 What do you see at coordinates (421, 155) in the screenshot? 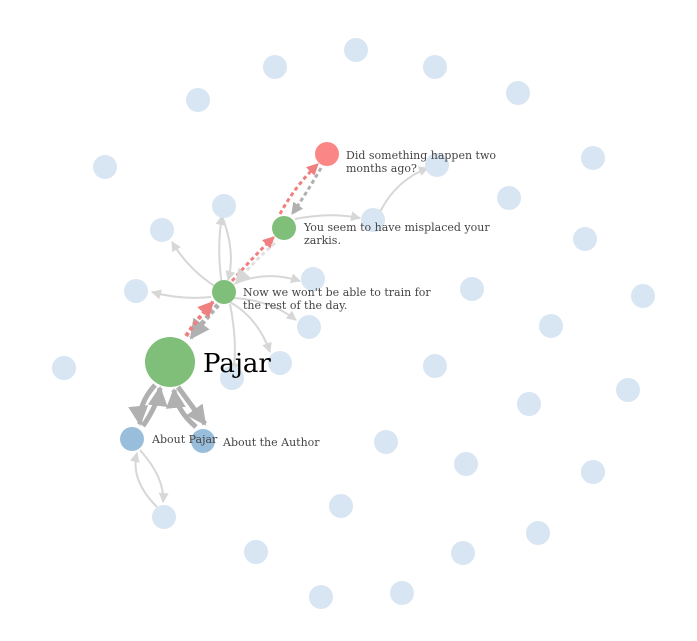
I see `label-something-happen-line1: Did something happen two` at bounding box center [421, 155].